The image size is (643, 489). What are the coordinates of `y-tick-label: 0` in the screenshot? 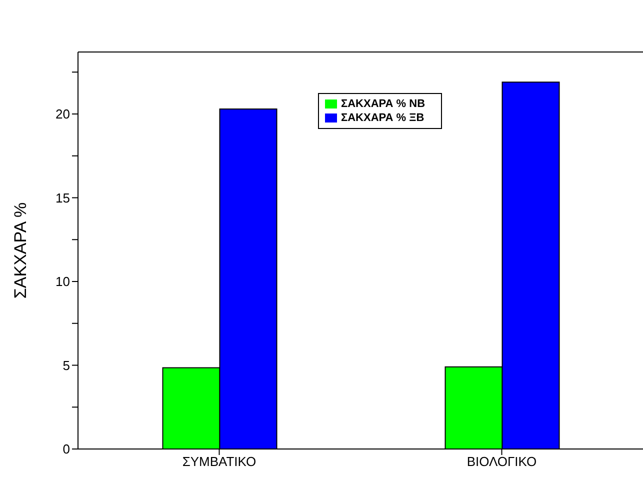 It's located at (66, 449).